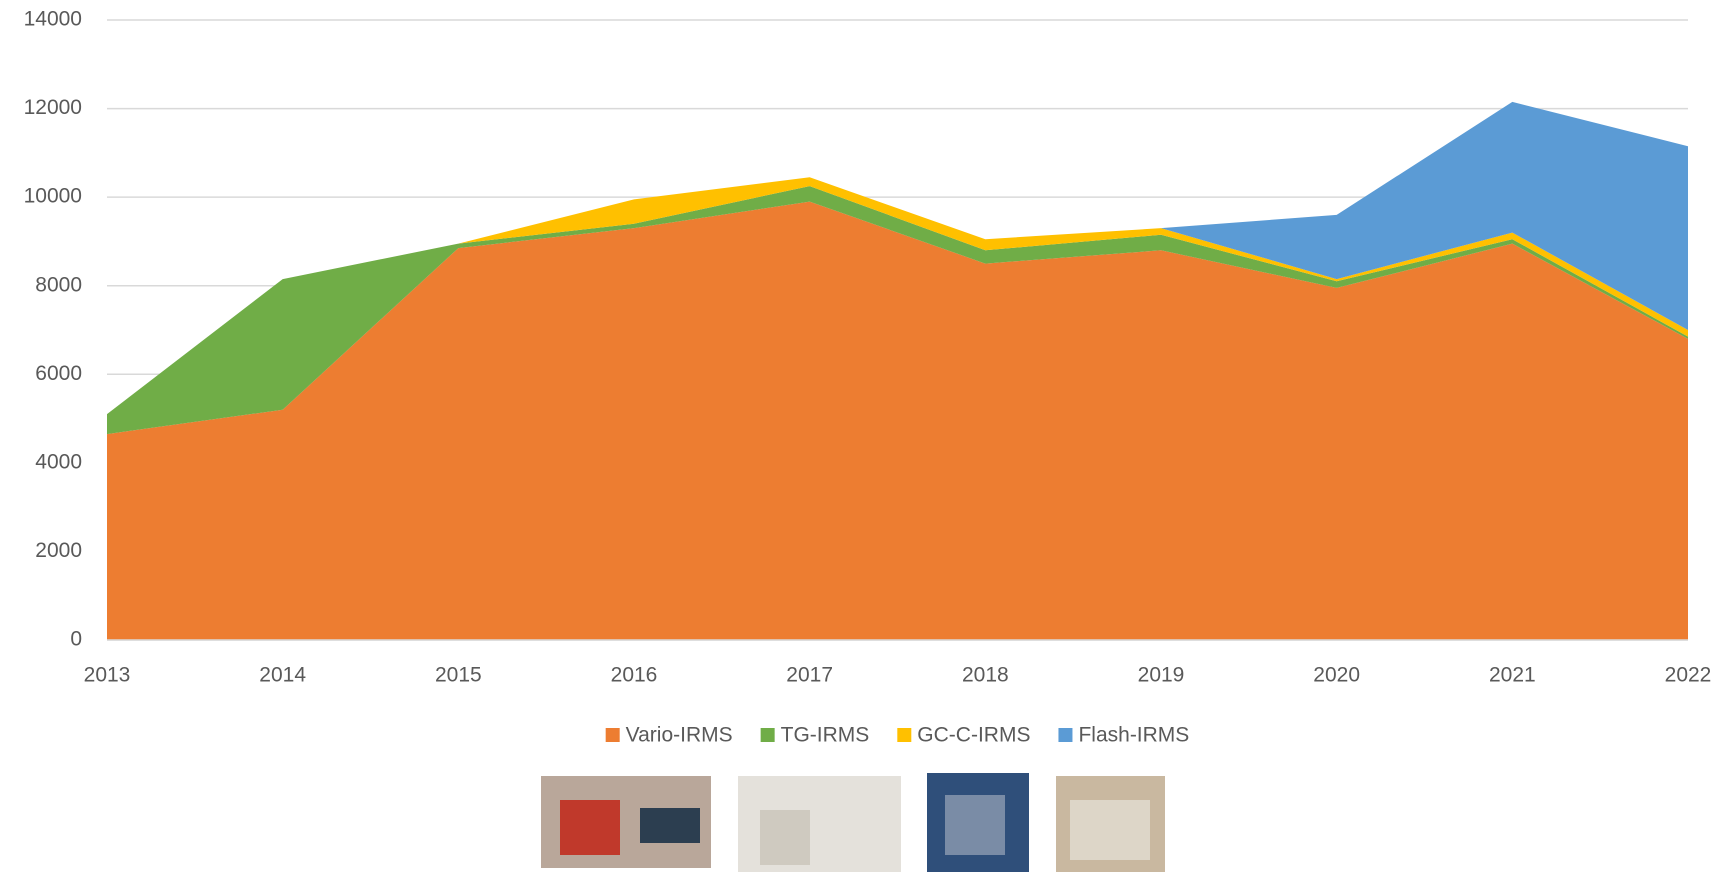  What do you see at coordinates (825, 735) in the screenshot?
I see `legend-label: TG-IRMS` at bounding box center [825, 735].